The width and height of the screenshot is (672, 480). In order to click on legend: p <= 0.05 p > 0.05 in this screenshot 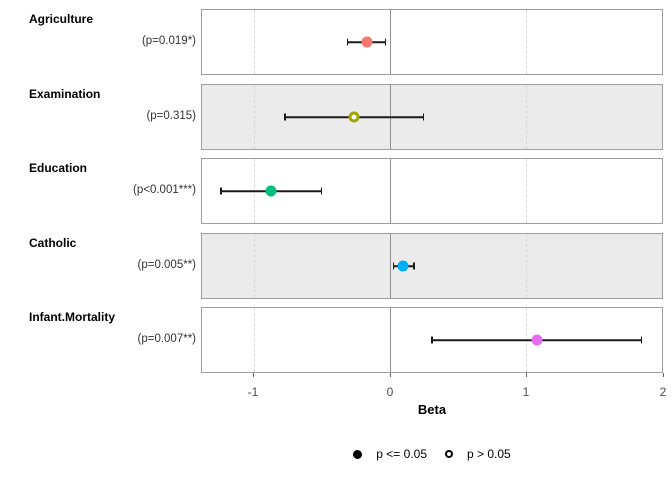, I will do `click(432, 454)`.